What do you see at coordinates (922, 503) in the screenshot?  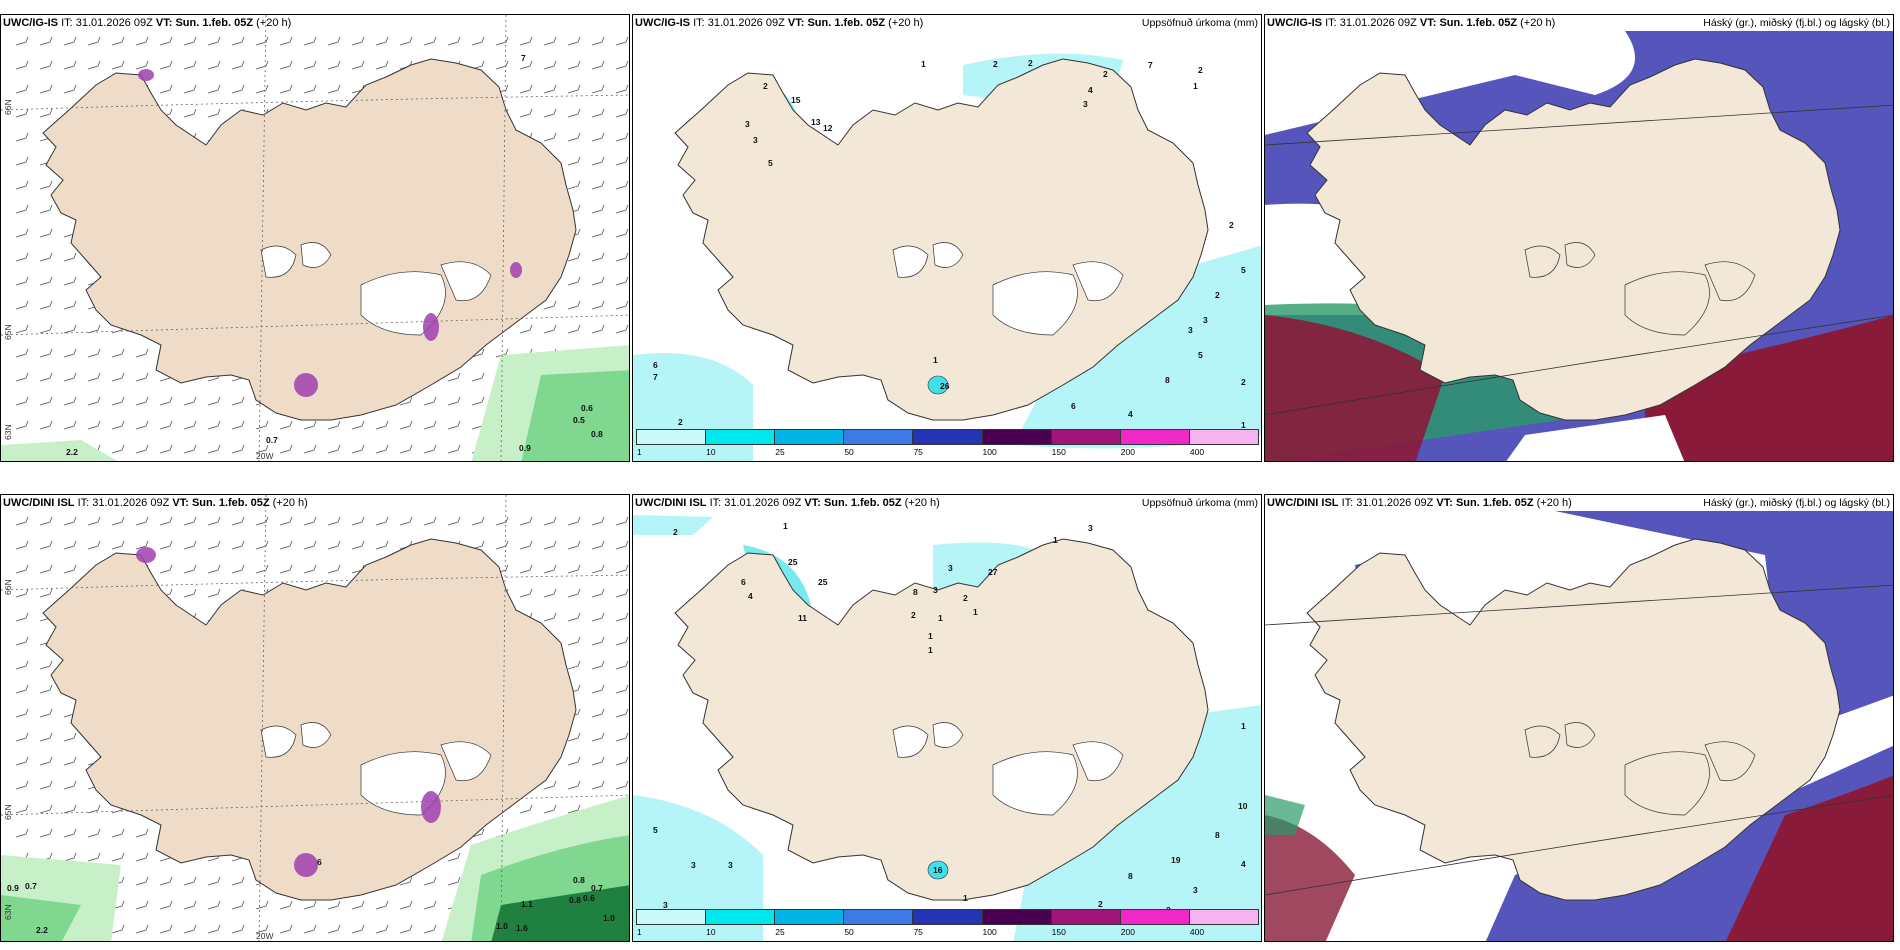 I see `lead-time: (+20 h)` at bounding box center [922, 503].